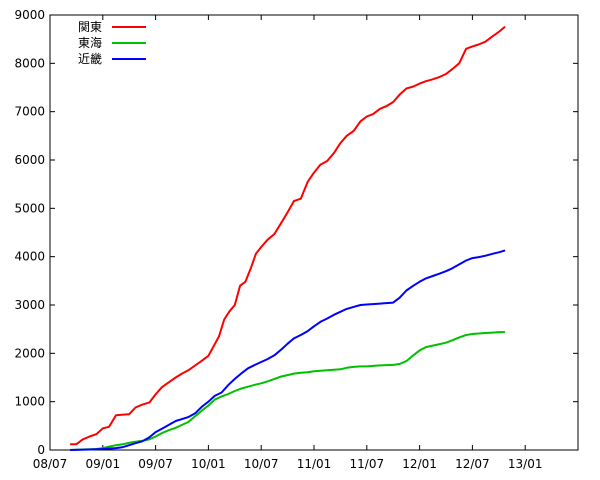  What do you see at coordinates (525, 464) in the screenshot?
I see `x-tick-label: 13/01` at bounding box center [525, 464].